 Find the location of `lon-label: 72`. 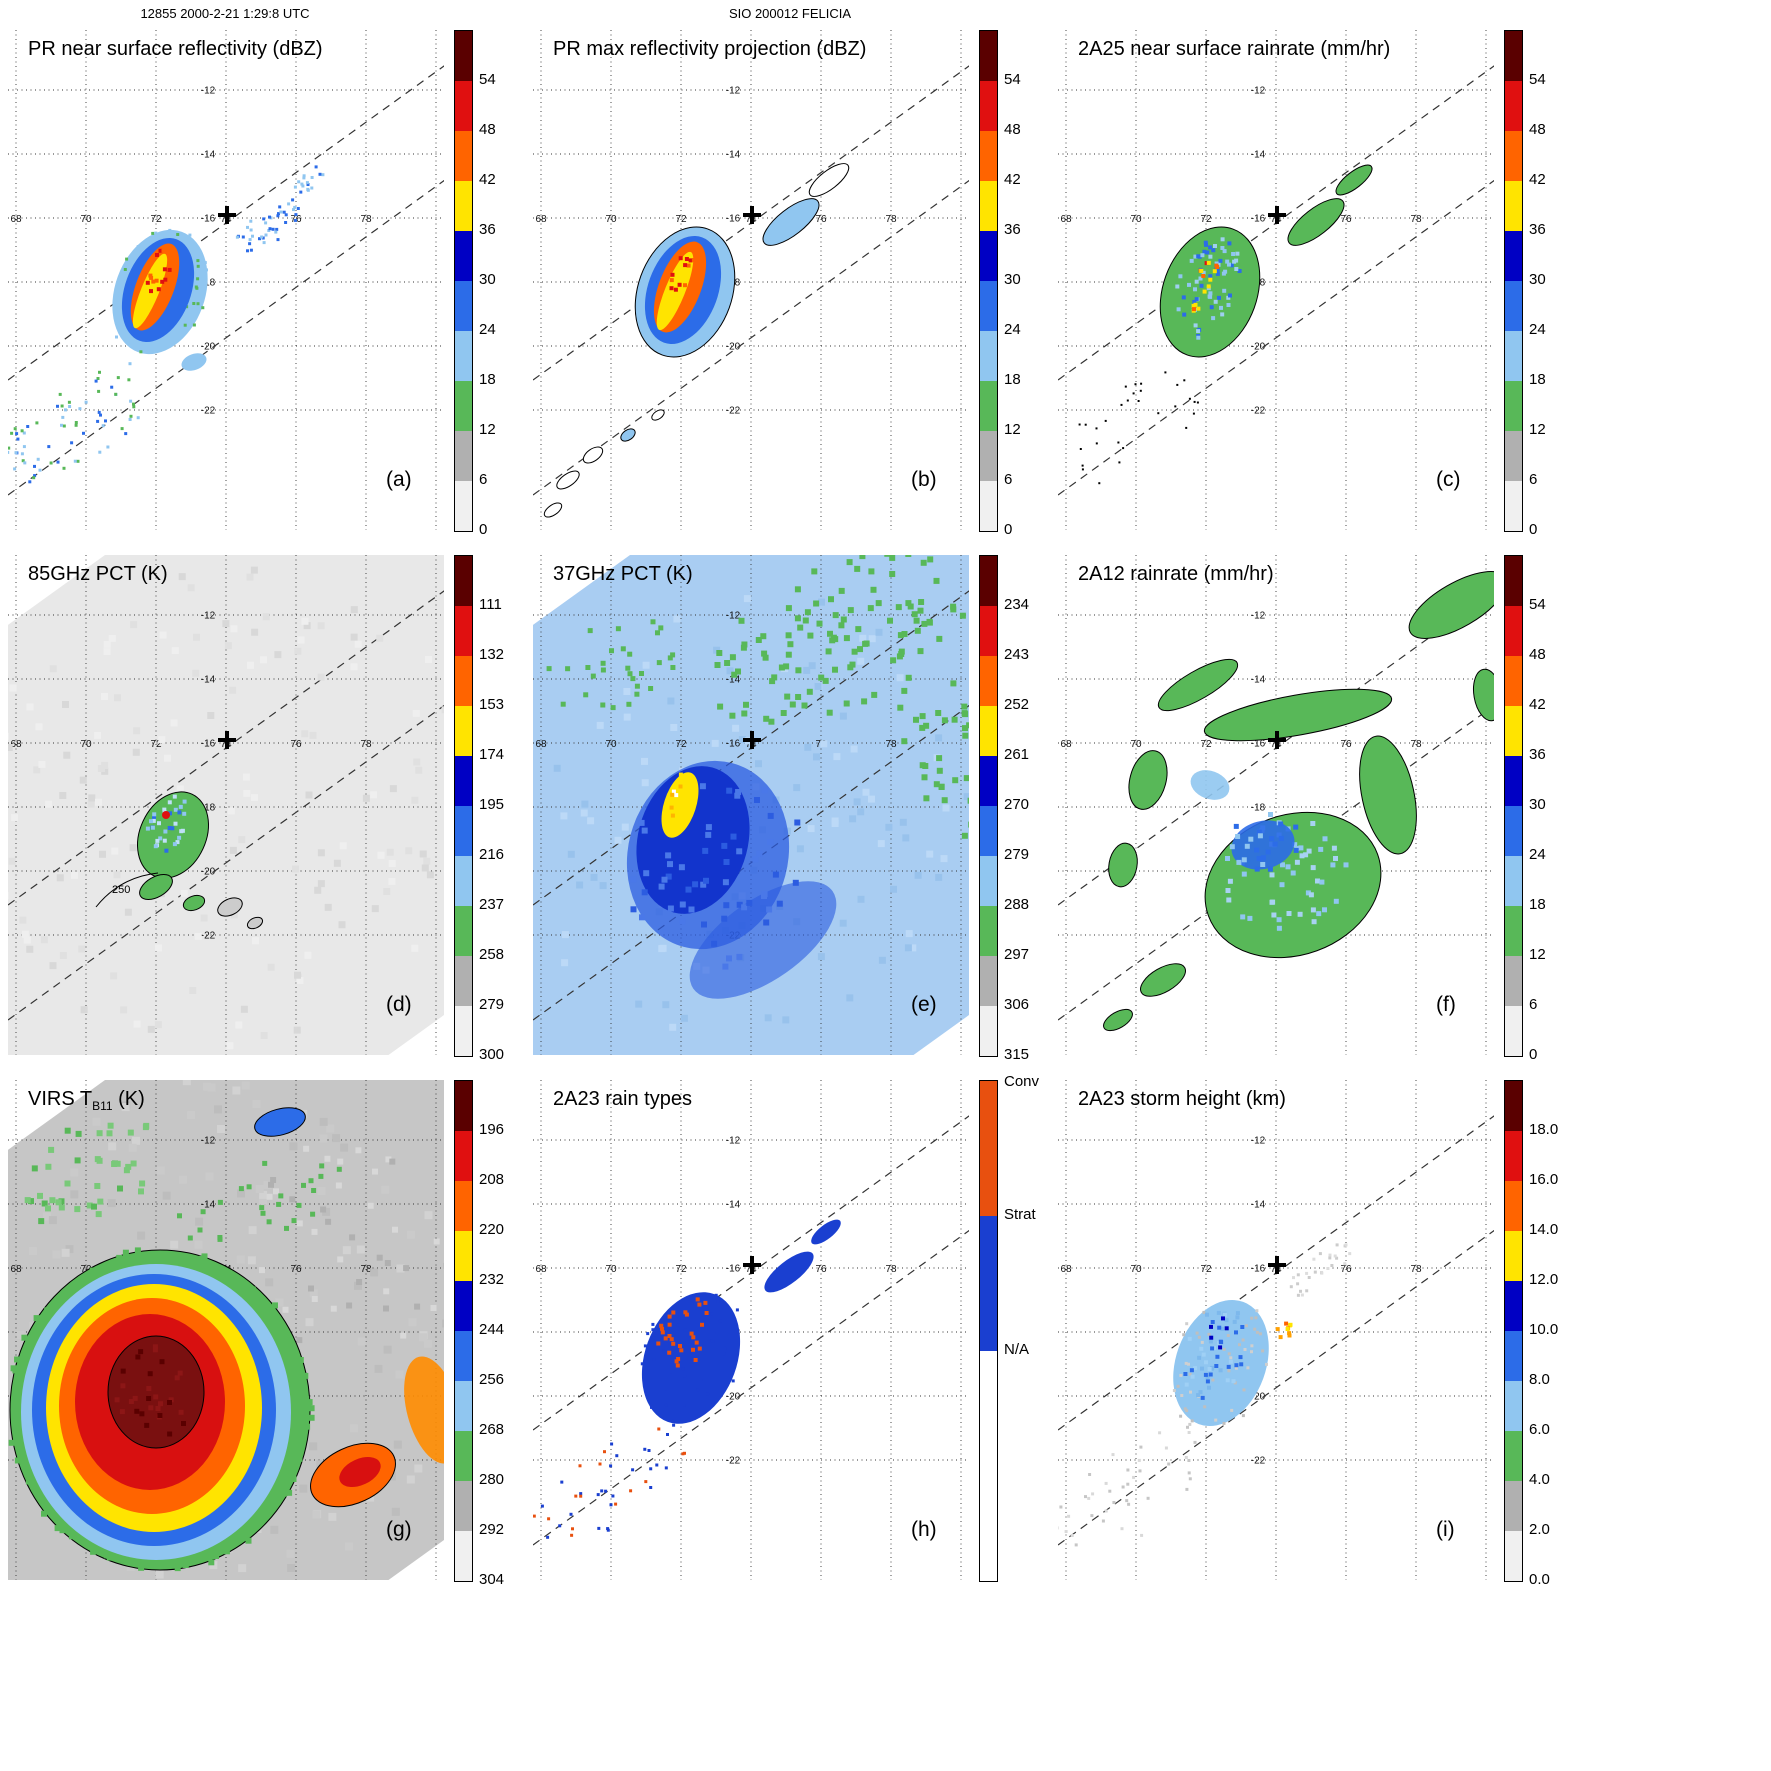

lon-label: 72 is located at coordinates (156, 219).